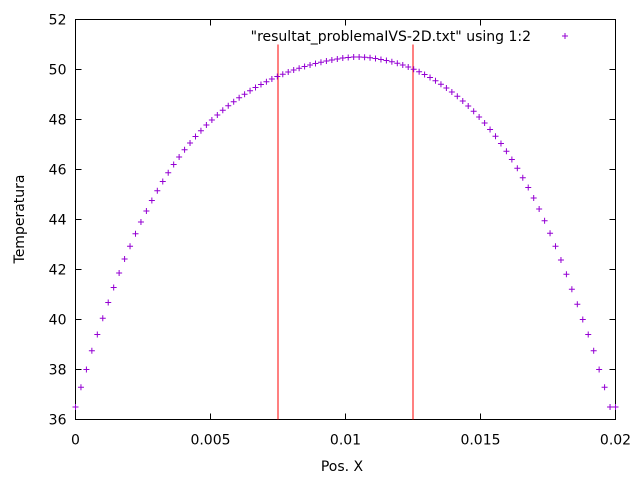 The height and width of the screenshot is (480, 640). I want to click on y-tick-label: 44, so click(58, 221).